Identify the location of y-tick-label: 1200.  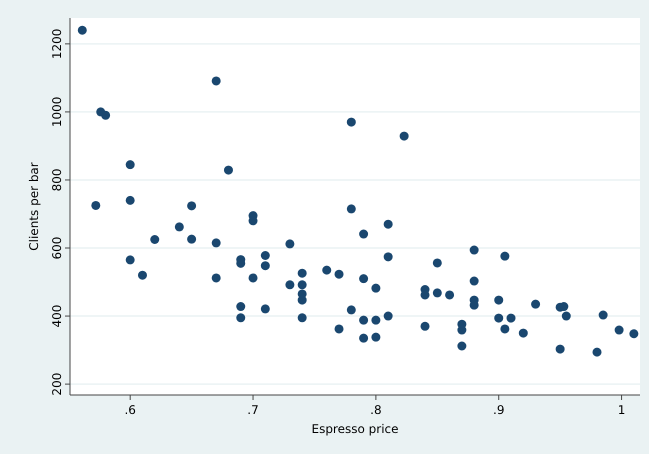
(57, 44).